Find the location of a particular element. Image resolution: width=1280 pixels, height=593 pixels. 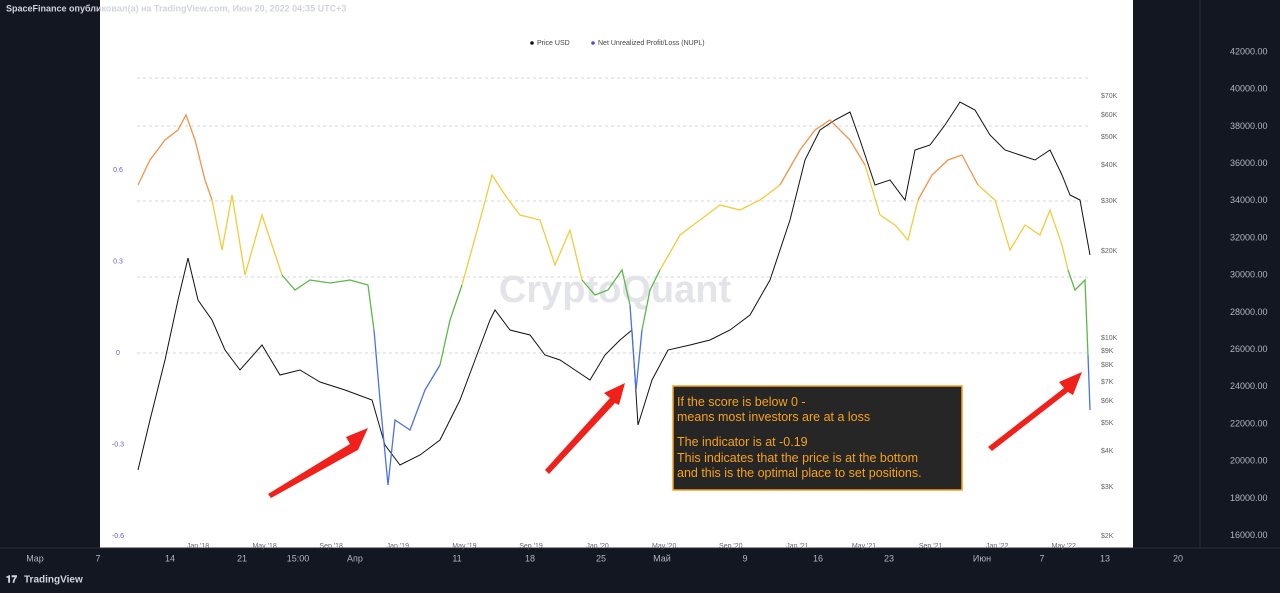

price-axis-label: 32000.00 is located at coordinates (1249, 237).